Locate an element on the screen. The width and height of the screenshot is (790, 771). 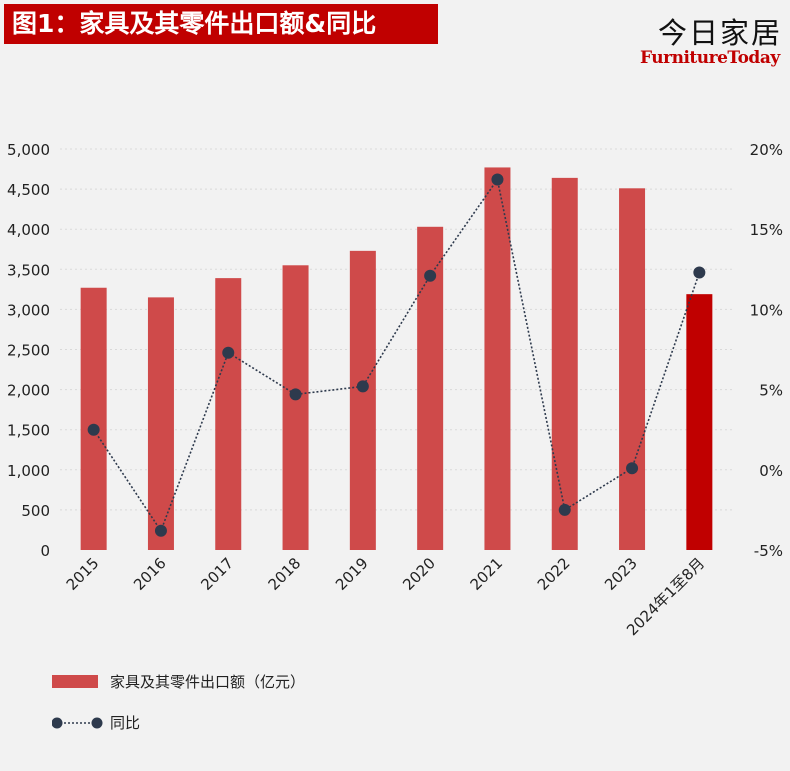
chart-title: 图1：家具及其零件出口额&同比 is located at coordinates (221, 24).